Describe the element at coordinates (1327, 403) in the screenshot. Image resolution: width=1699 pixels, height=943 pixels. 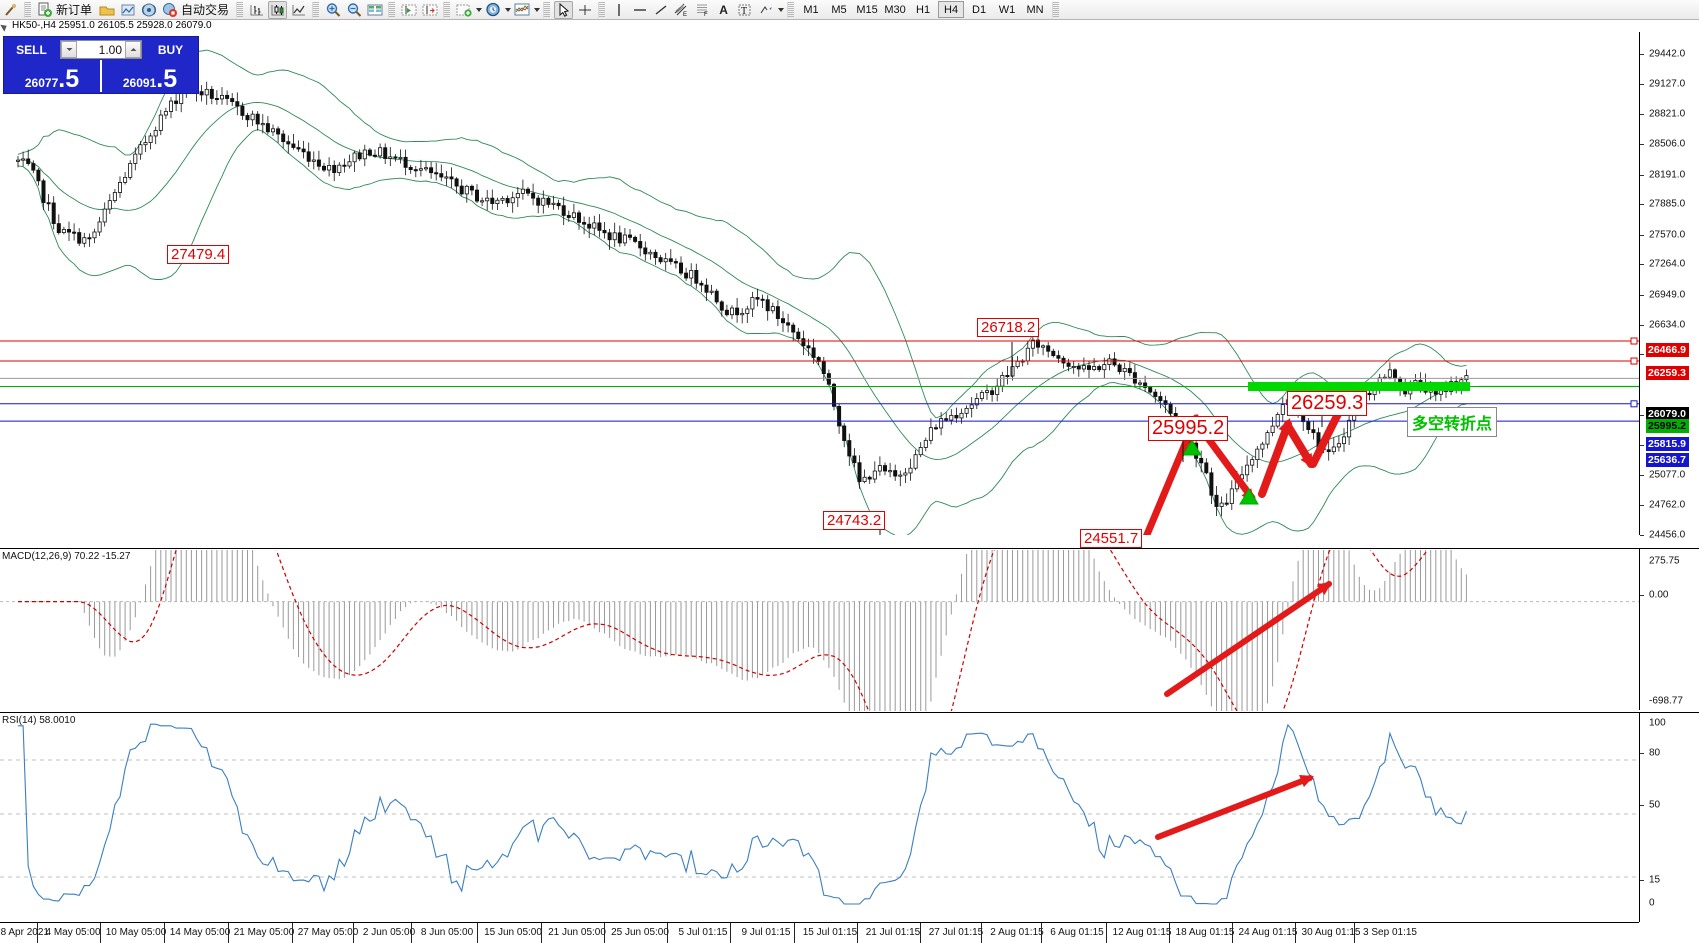
I see `chart-annotation-26259-3: 26259.3` at that location.